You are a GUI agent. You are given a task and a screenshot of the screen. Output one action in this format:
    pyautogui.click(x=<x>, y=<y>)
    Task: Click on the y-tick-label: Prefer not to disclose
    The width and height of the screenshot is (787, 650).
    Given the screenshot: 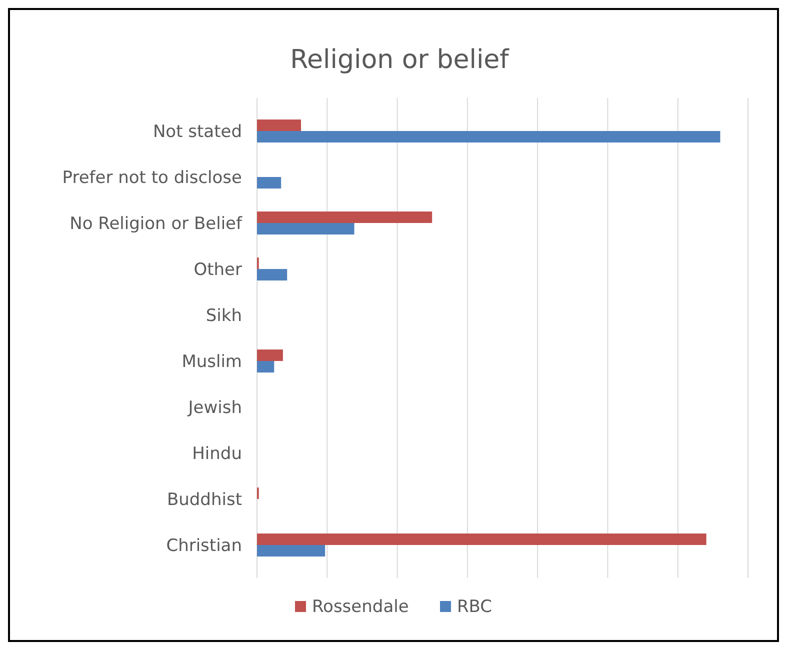 What is the action you would take?
    pyautogui.click(x=152, y=178)
    